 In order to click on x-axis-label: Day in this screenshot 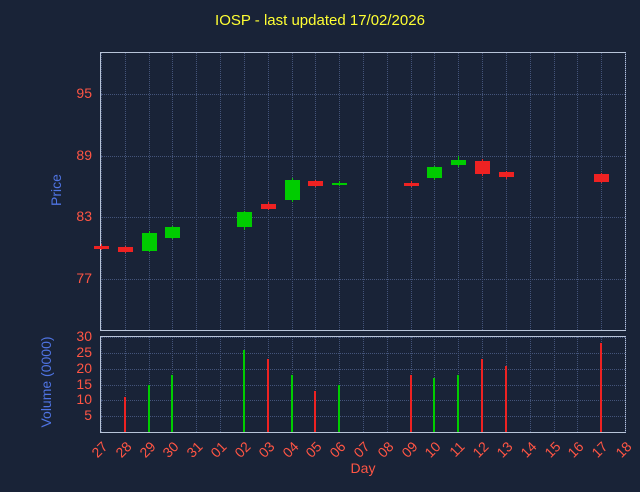, I will do `click(363, 468)`.